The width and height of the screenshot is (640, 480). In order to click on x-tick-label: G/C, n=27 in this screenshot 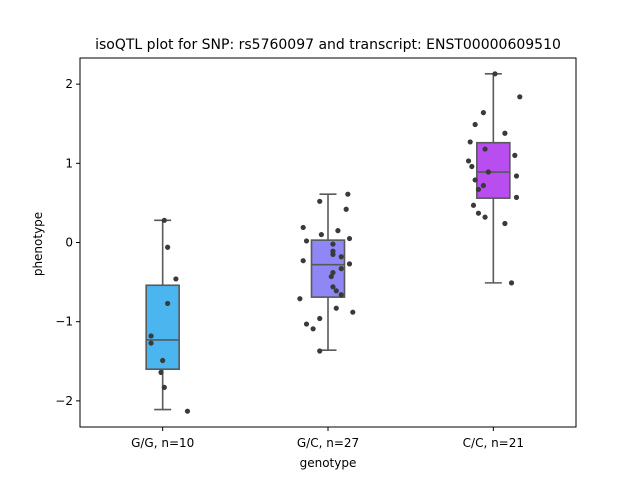, I will do `click(328, 443)`.